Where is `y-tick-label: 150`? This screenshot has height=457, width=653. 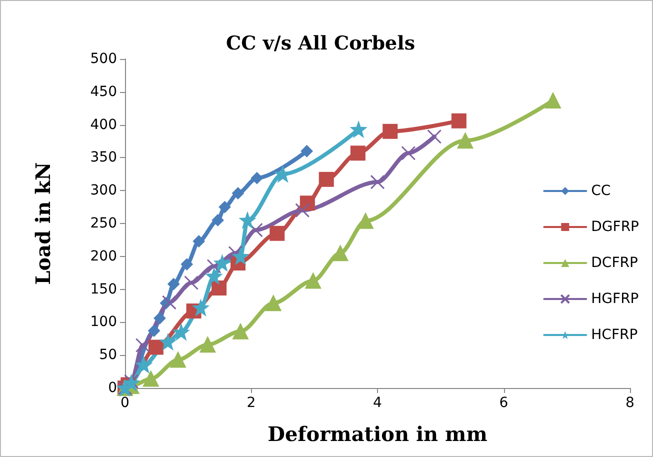 y-tick-label: 150 is located at coordinates (103, 289).